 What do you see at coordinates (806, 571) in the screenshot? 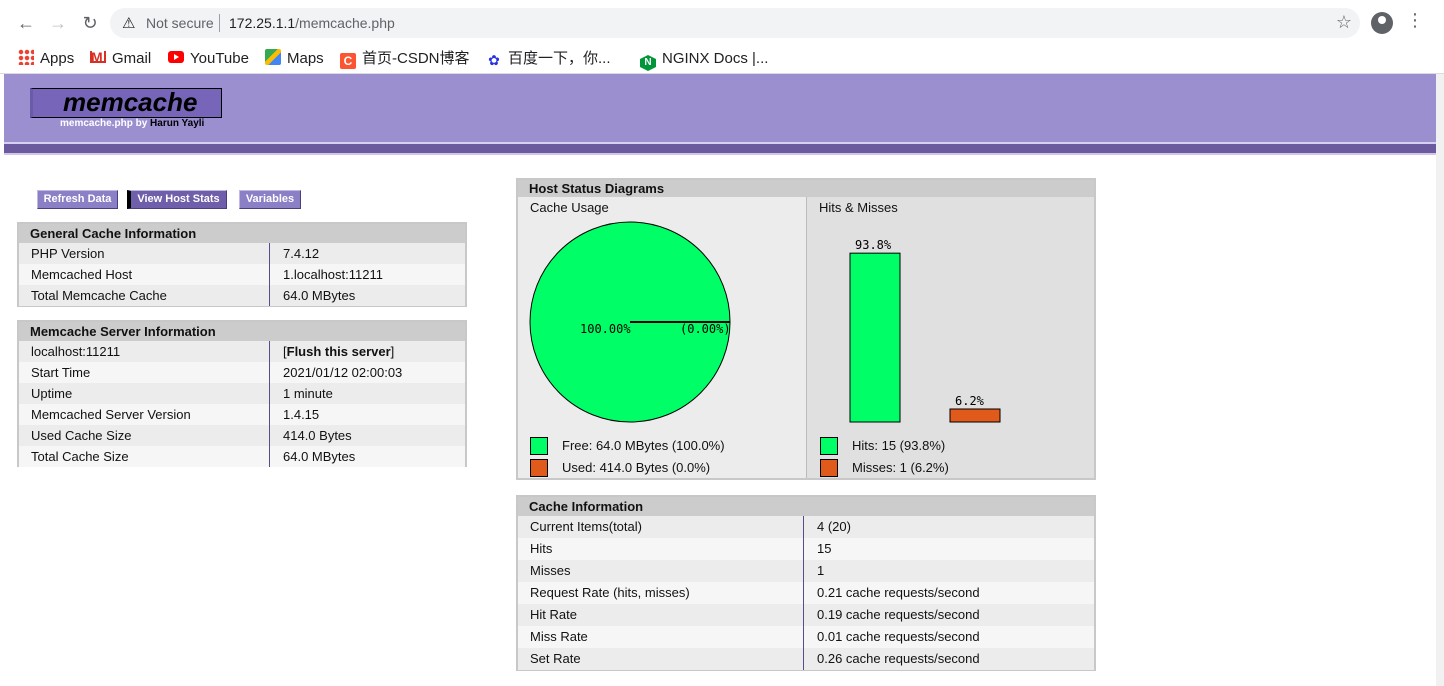
I see `table-row: Misses 1` at bounding box center [806, 571].